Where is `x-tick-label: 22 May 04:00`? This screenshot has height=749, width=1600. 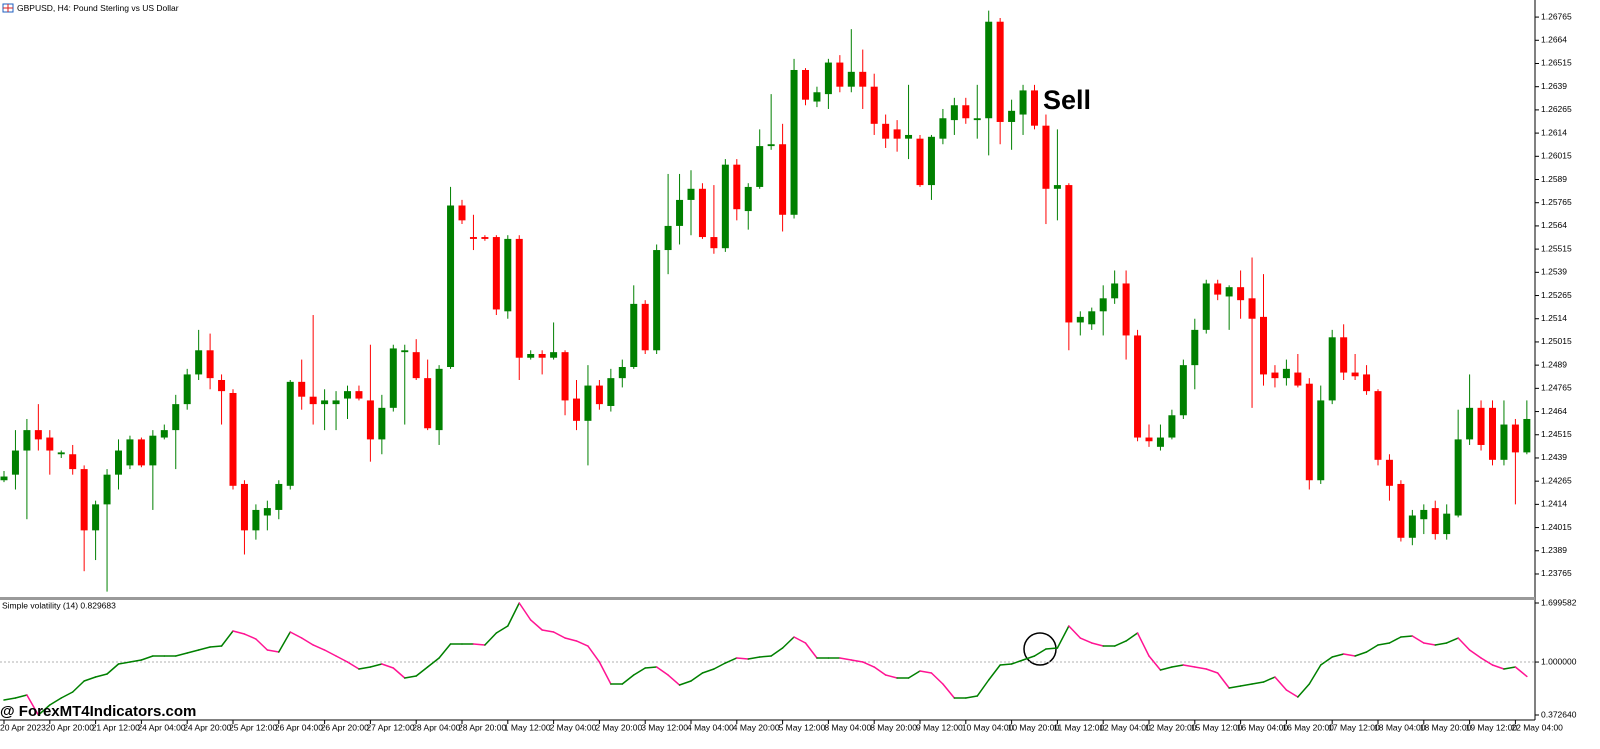
x-tick-label: 22 May 04:00 is located at coordinates (1537, 727).